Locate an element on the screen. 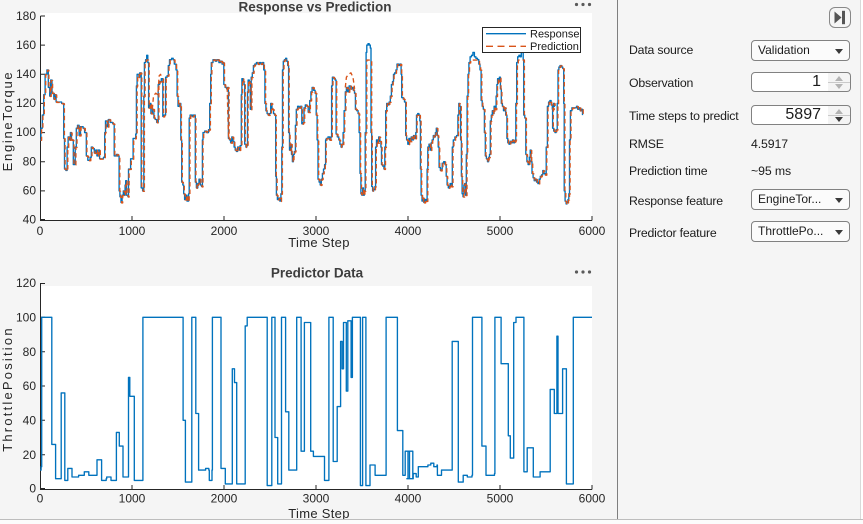 The width and height of the screenshot is (863, 524). svg-text: 180 is located at coordinates (26, 16).